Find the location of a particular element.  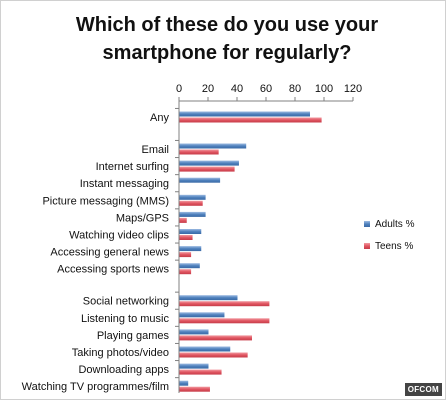

category-label: Email is located at coordinates (155, 150).